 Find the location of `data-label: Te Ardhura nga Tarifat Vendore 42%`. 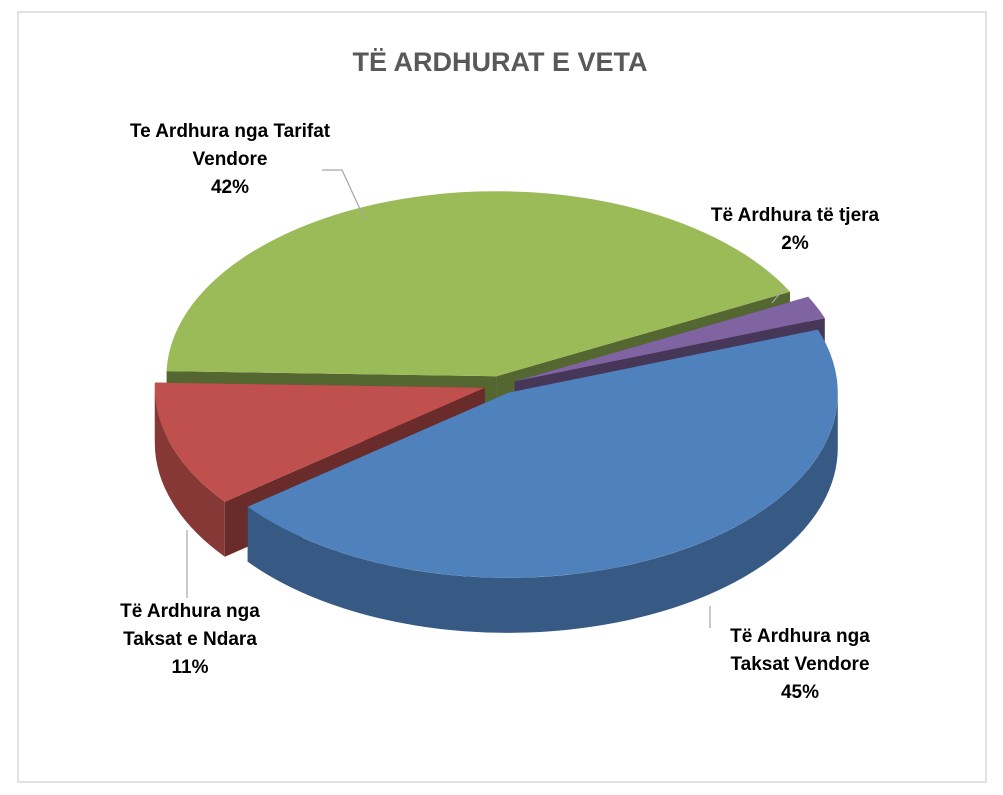

data-label: Te Ardhura nga Tarifat Vendore 42% is located at coordinates (230, 160).